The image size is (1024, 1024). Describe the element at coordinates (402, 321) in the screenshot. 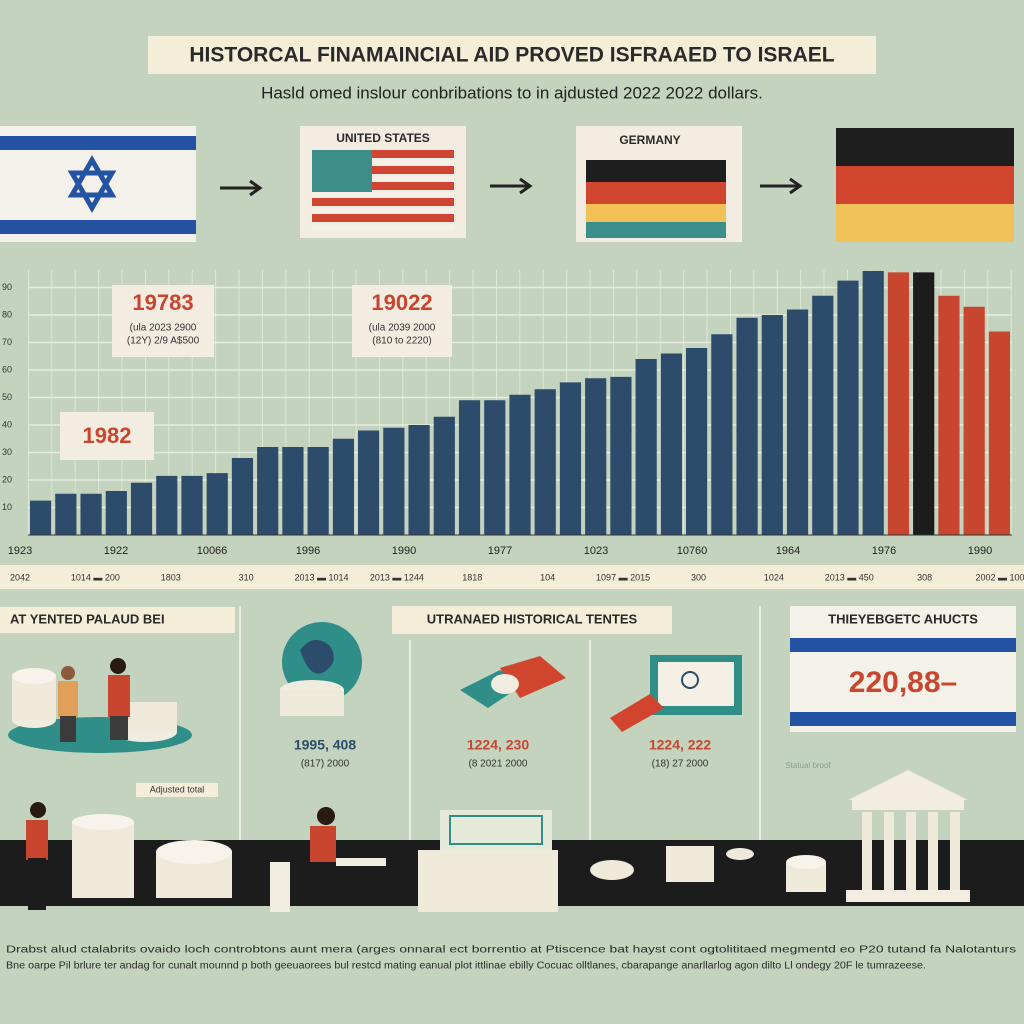

I see `annotation: 19022 (ula 2039 2000 (810 to 2220)` at that location.